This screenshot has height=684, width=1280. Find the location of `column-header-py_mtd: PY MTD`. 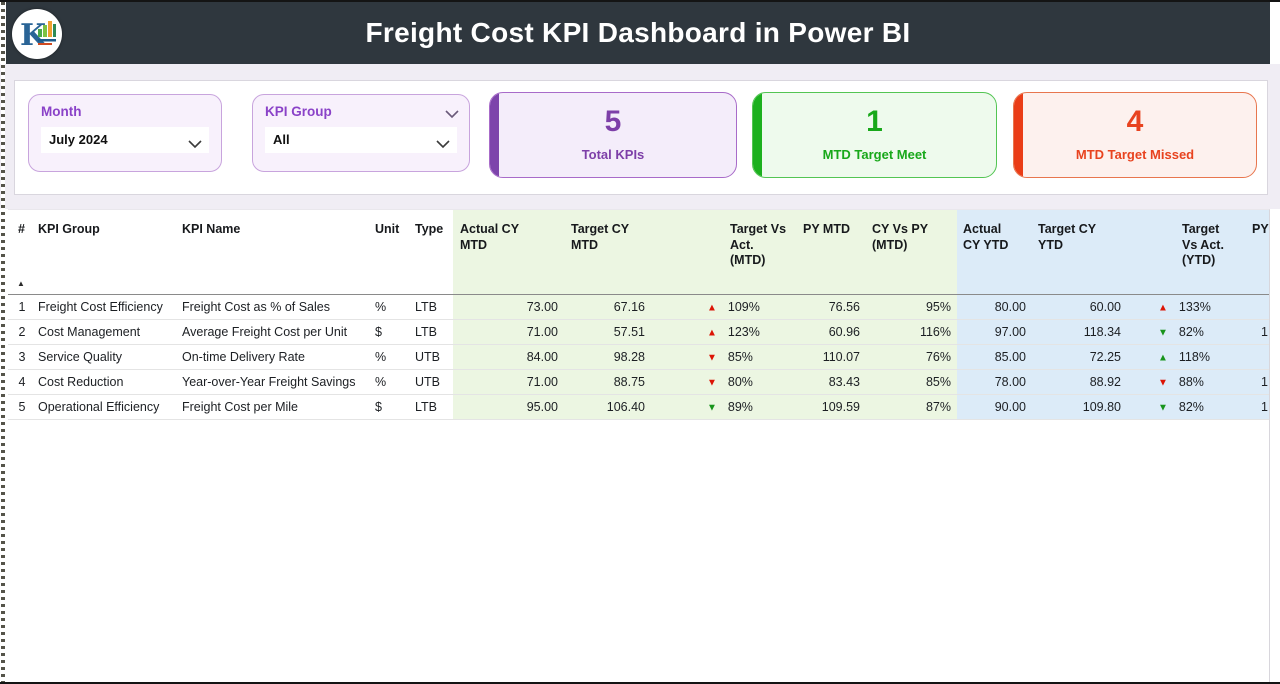

column-header-py_mtd: PY MTD is located at coordinates (831, 252).